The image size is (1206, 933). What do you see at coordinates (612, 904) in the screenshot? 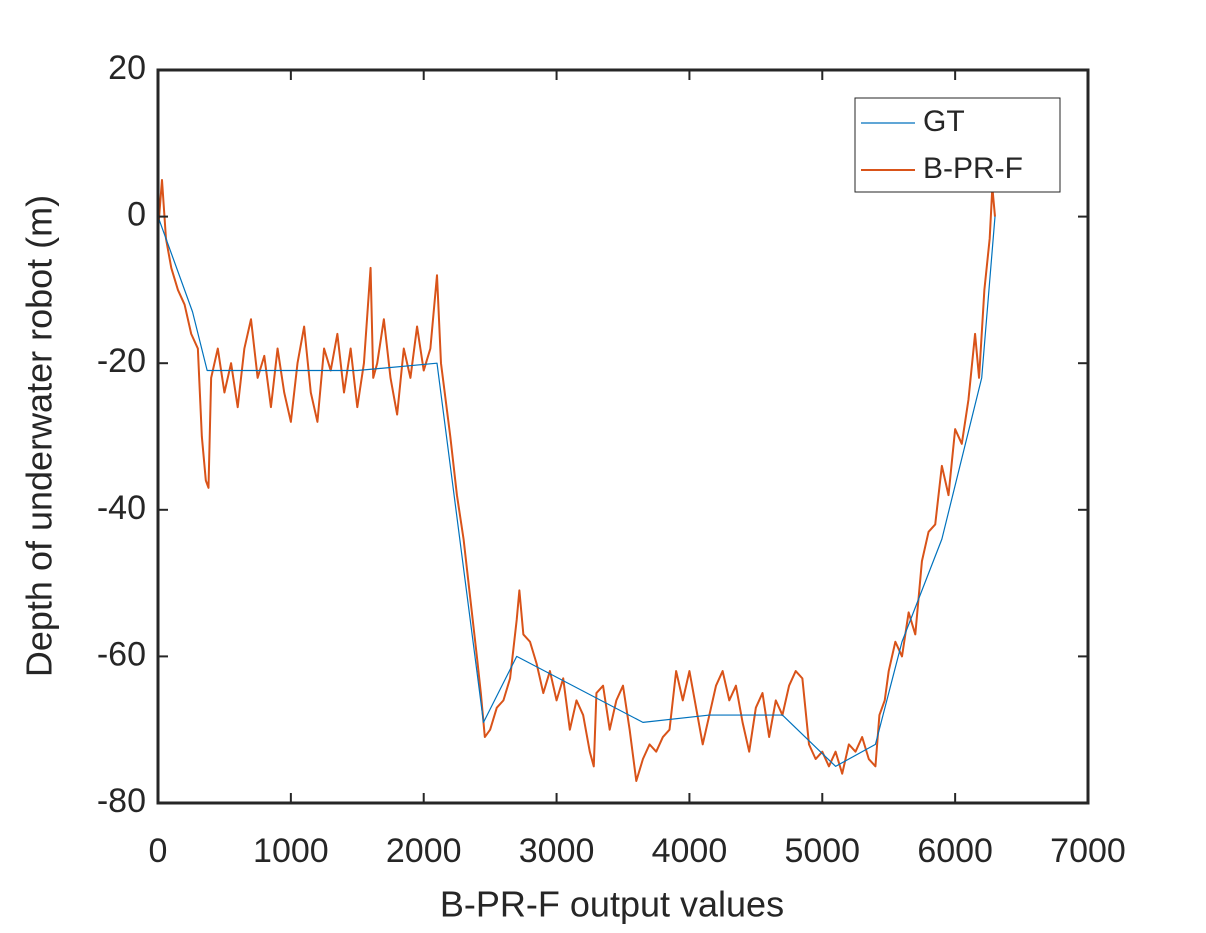
I see `x-axis-label: B-PR-F output values` at bounding box center [612, 904].